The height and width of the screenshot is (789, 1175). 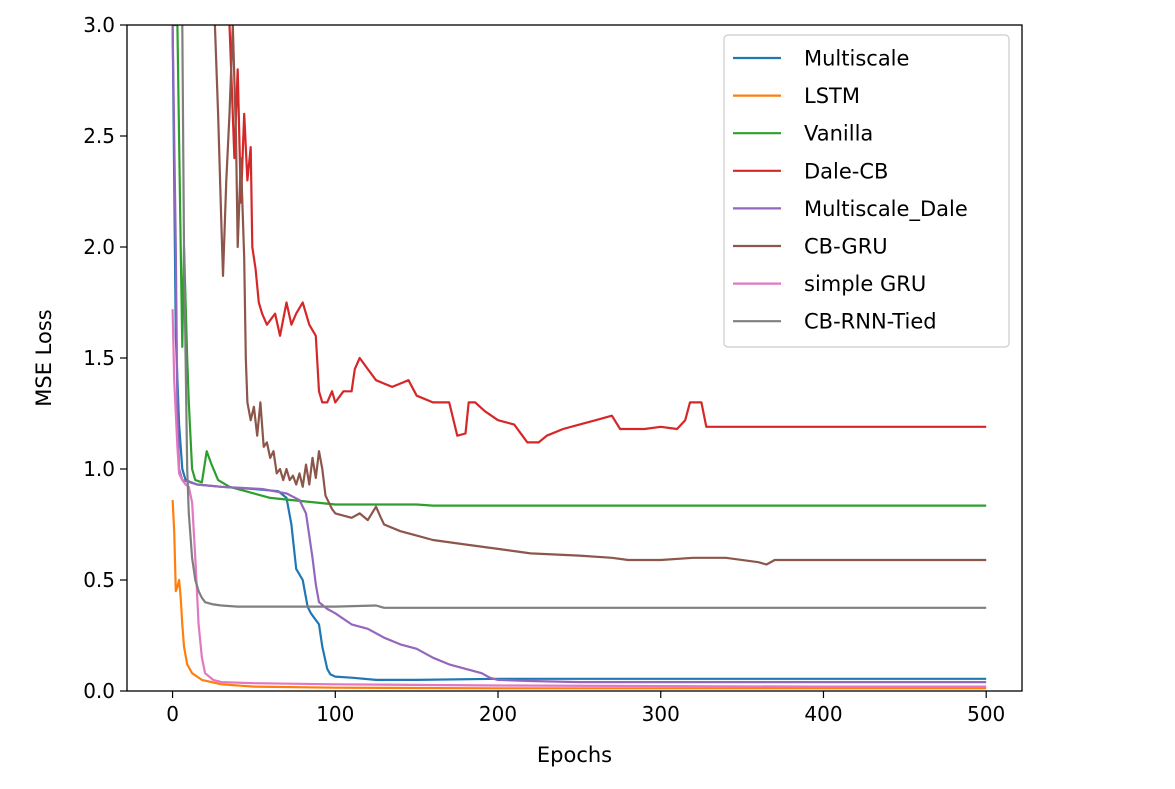 What do you see at coordinates (99, 358) in the screenshot?
I see `y-tick-label: 1.5` at bounding box center [99, 358].